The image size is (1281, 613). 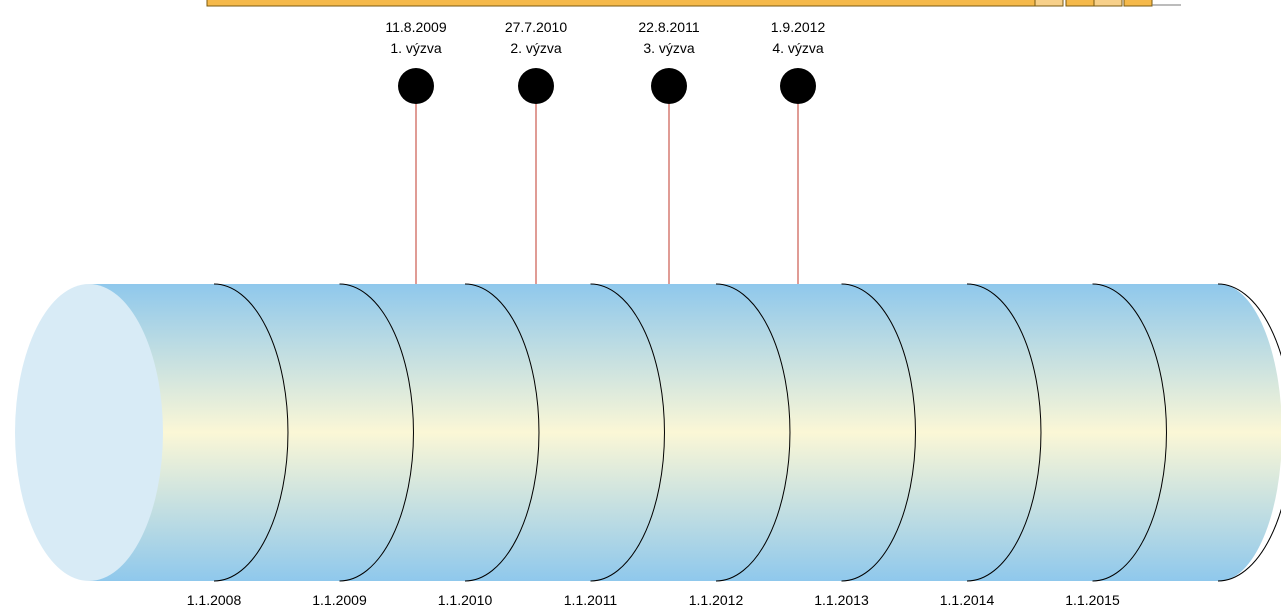 I want to click on milestone-date: 1.9.2012, so click(x=798, y=27).